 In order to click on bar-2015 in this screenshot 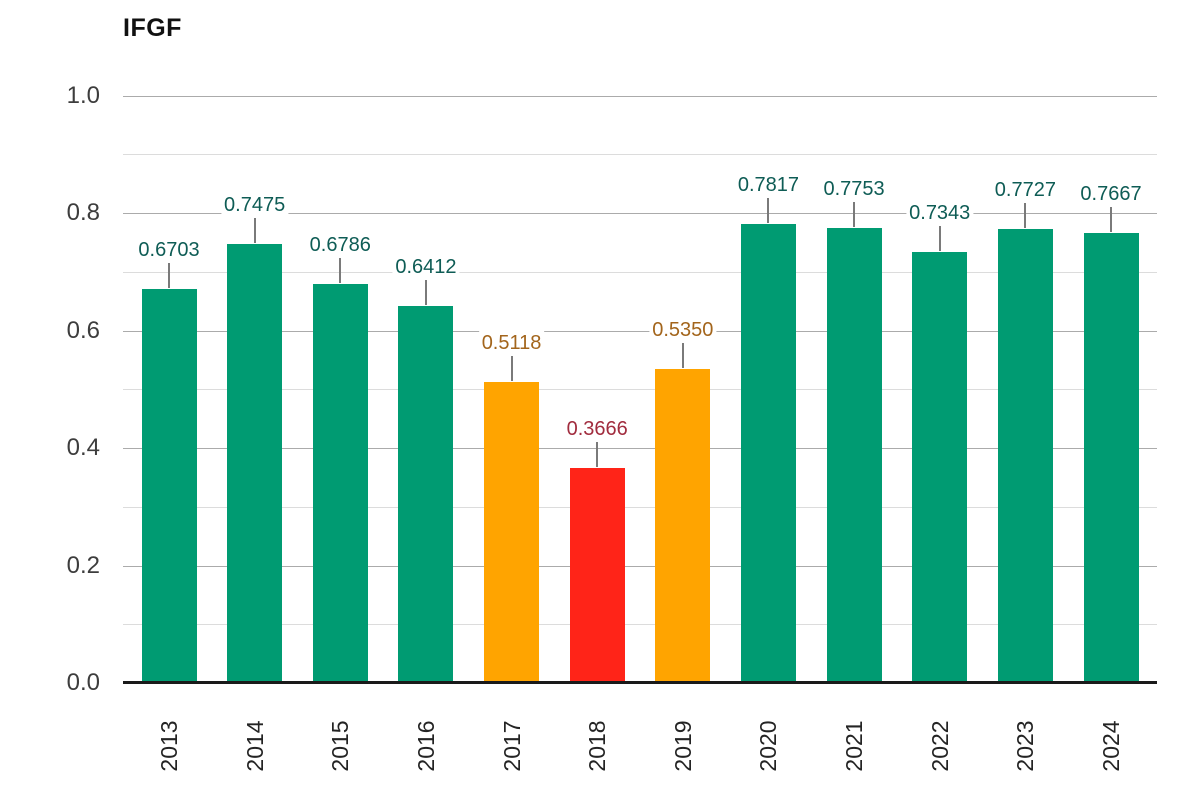, I will do `click(340, 483)`.